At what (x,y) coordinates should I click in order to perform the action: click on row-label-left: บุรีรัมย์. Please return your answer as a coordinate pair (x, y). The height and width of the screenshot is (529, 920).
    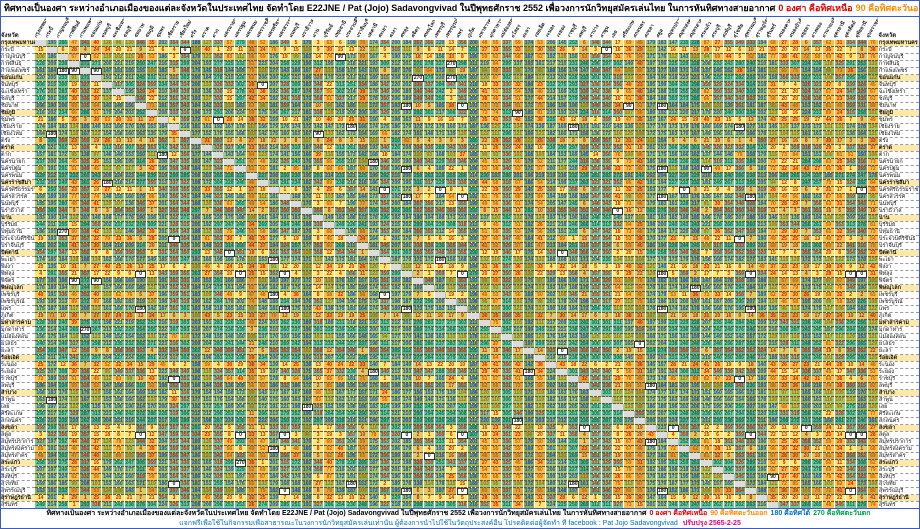
    Looking at the image, I should click on (18, 225).